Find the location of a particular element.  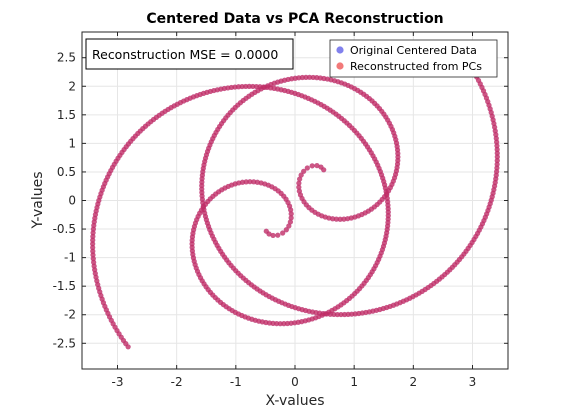

x-tick-label: 2 is located at coordinates (414, 382).